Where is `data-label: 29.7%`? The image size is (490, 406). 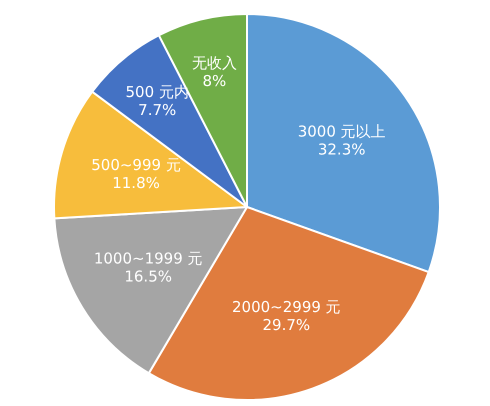
data-label: 29.7% is located at coordinates (286, 325).